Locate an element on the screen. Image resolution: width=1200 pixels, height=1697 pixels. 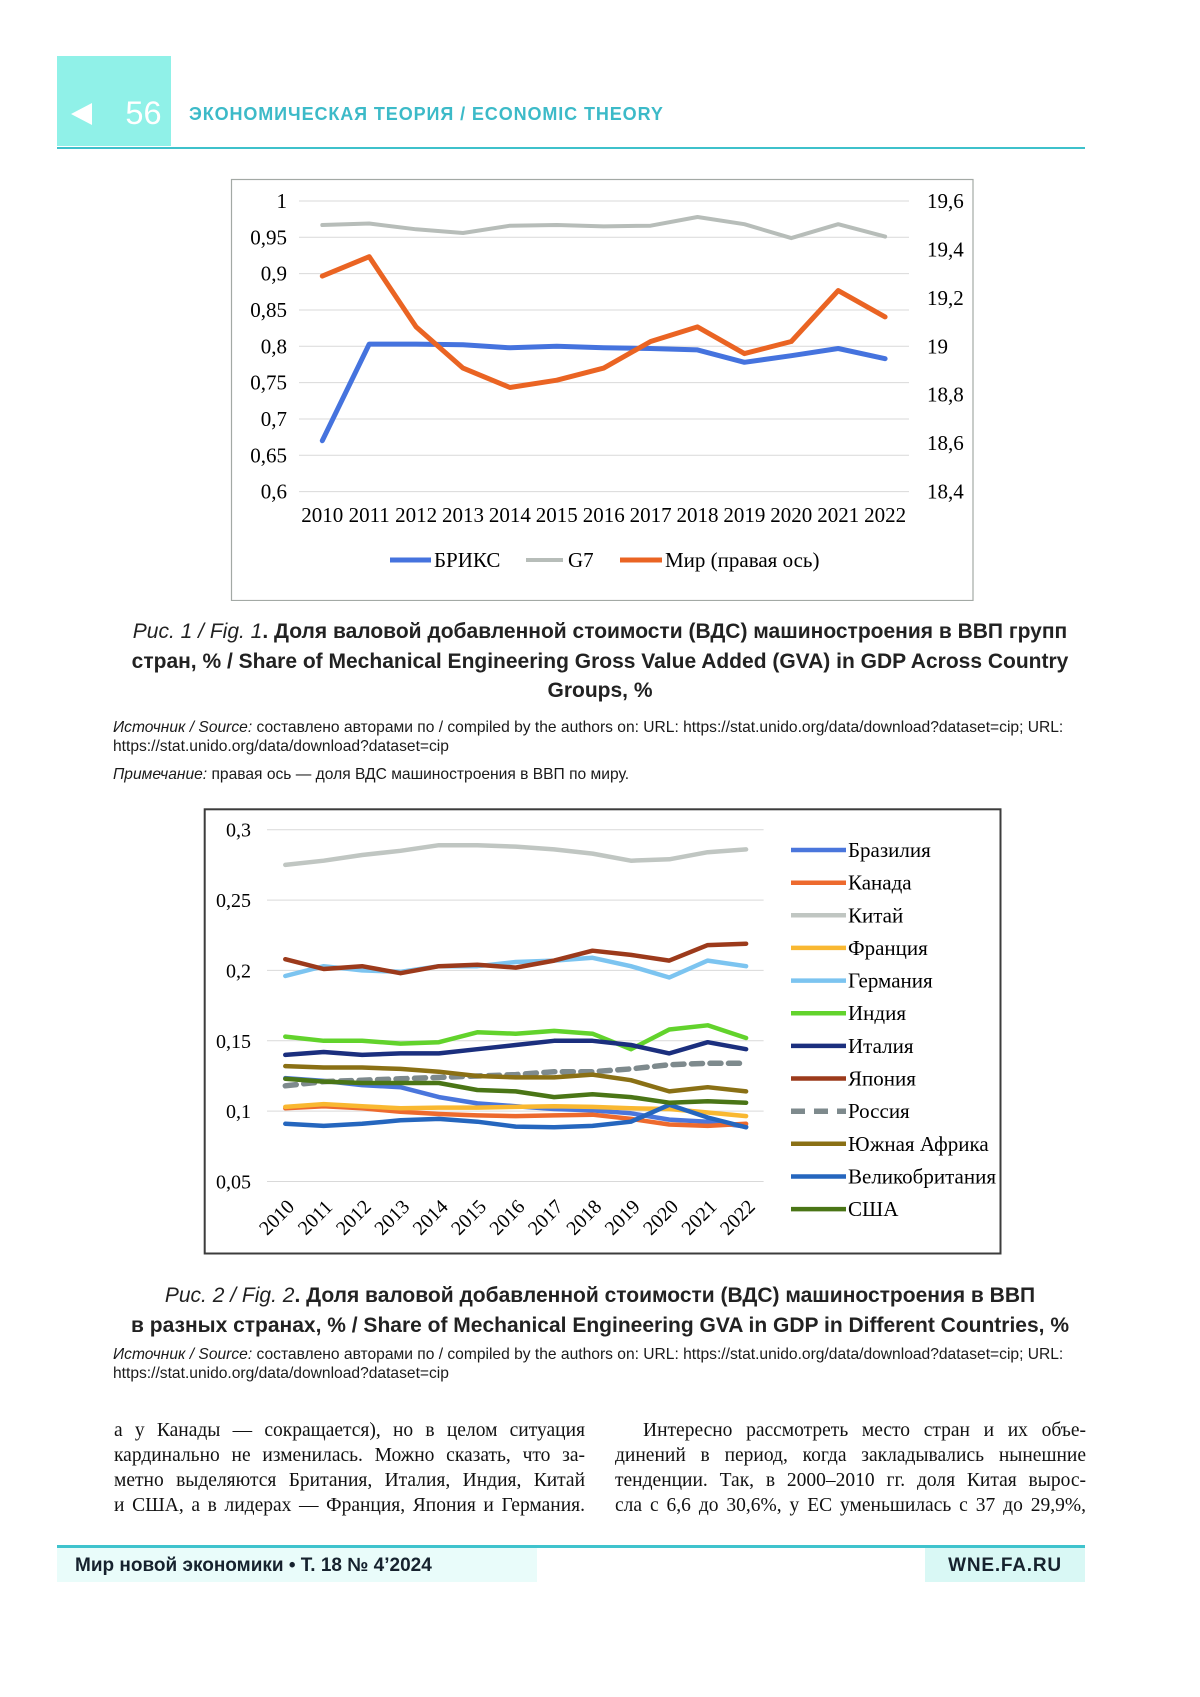
svg-text: 0,65 is located at coordinates (268, 455).